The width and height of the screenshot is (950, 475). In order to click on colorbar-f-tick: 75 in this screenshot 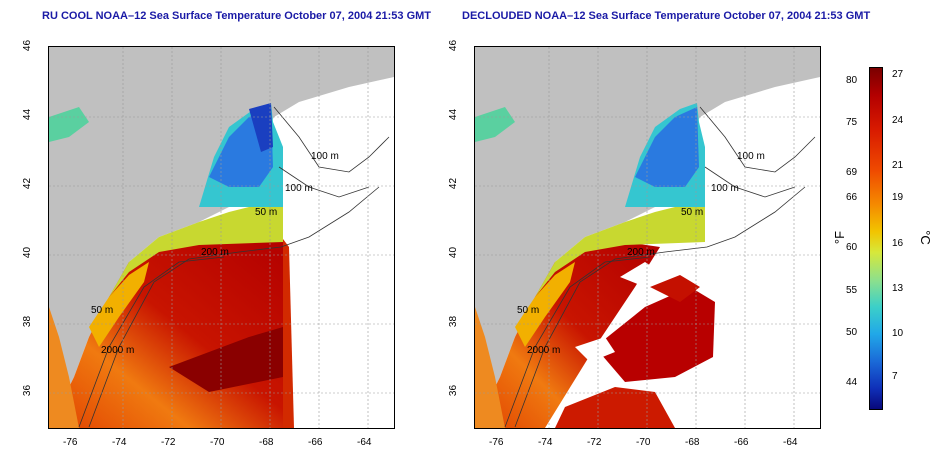, I will do `click(852, 122)`.